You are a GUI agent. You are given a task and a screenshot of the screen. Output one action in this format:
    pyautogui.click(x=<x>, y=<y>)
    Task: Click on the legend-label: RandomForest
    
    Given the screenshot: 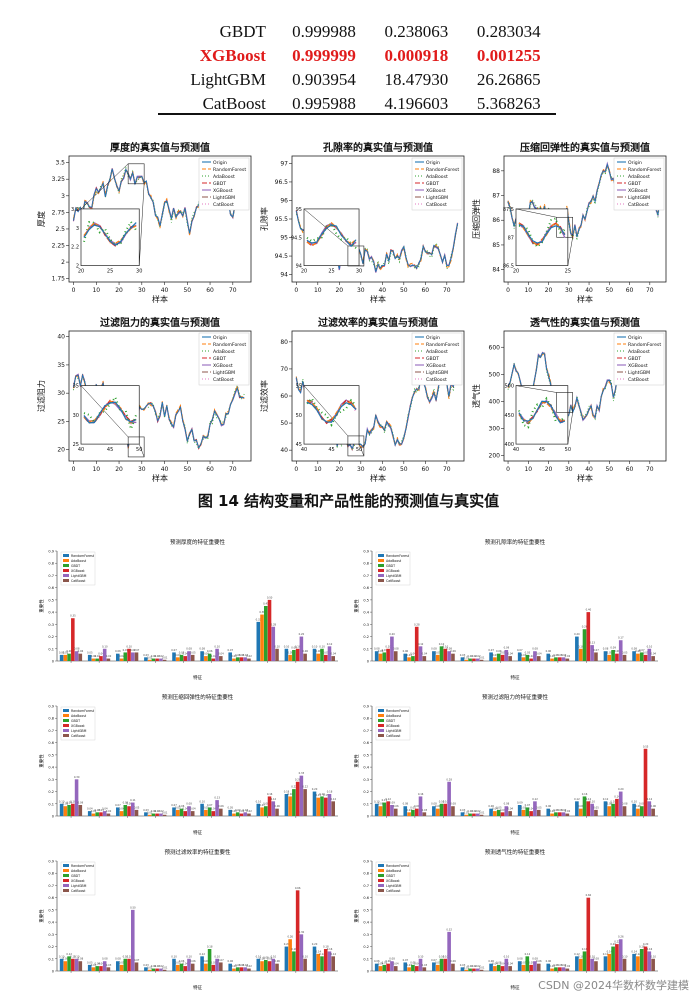 What is the action you would take?
    pyautogui.click(x=442, y=170)
    